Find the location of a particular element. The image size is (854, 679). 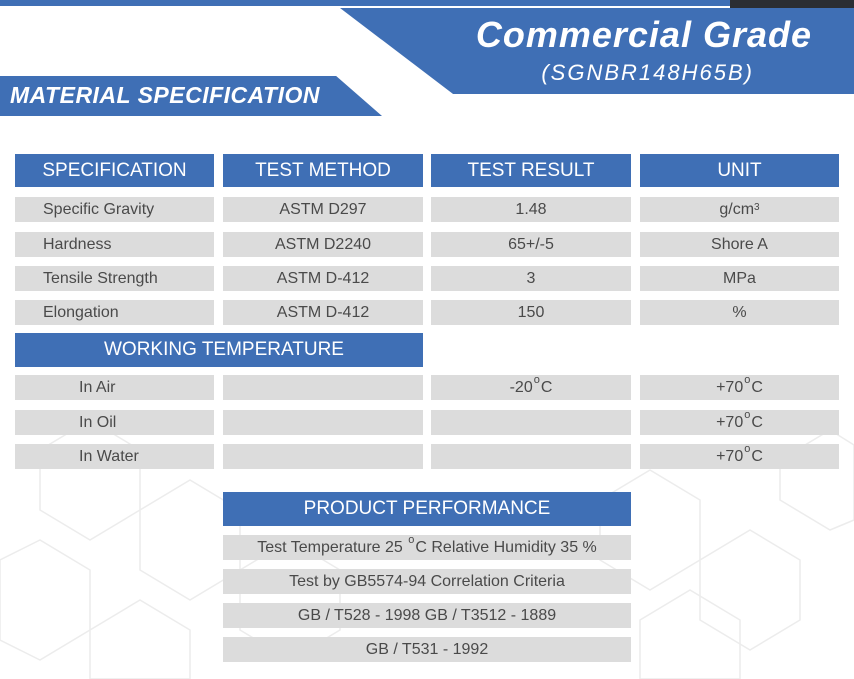

temp-label-cell: In Air is located at coordinates (114, 387).